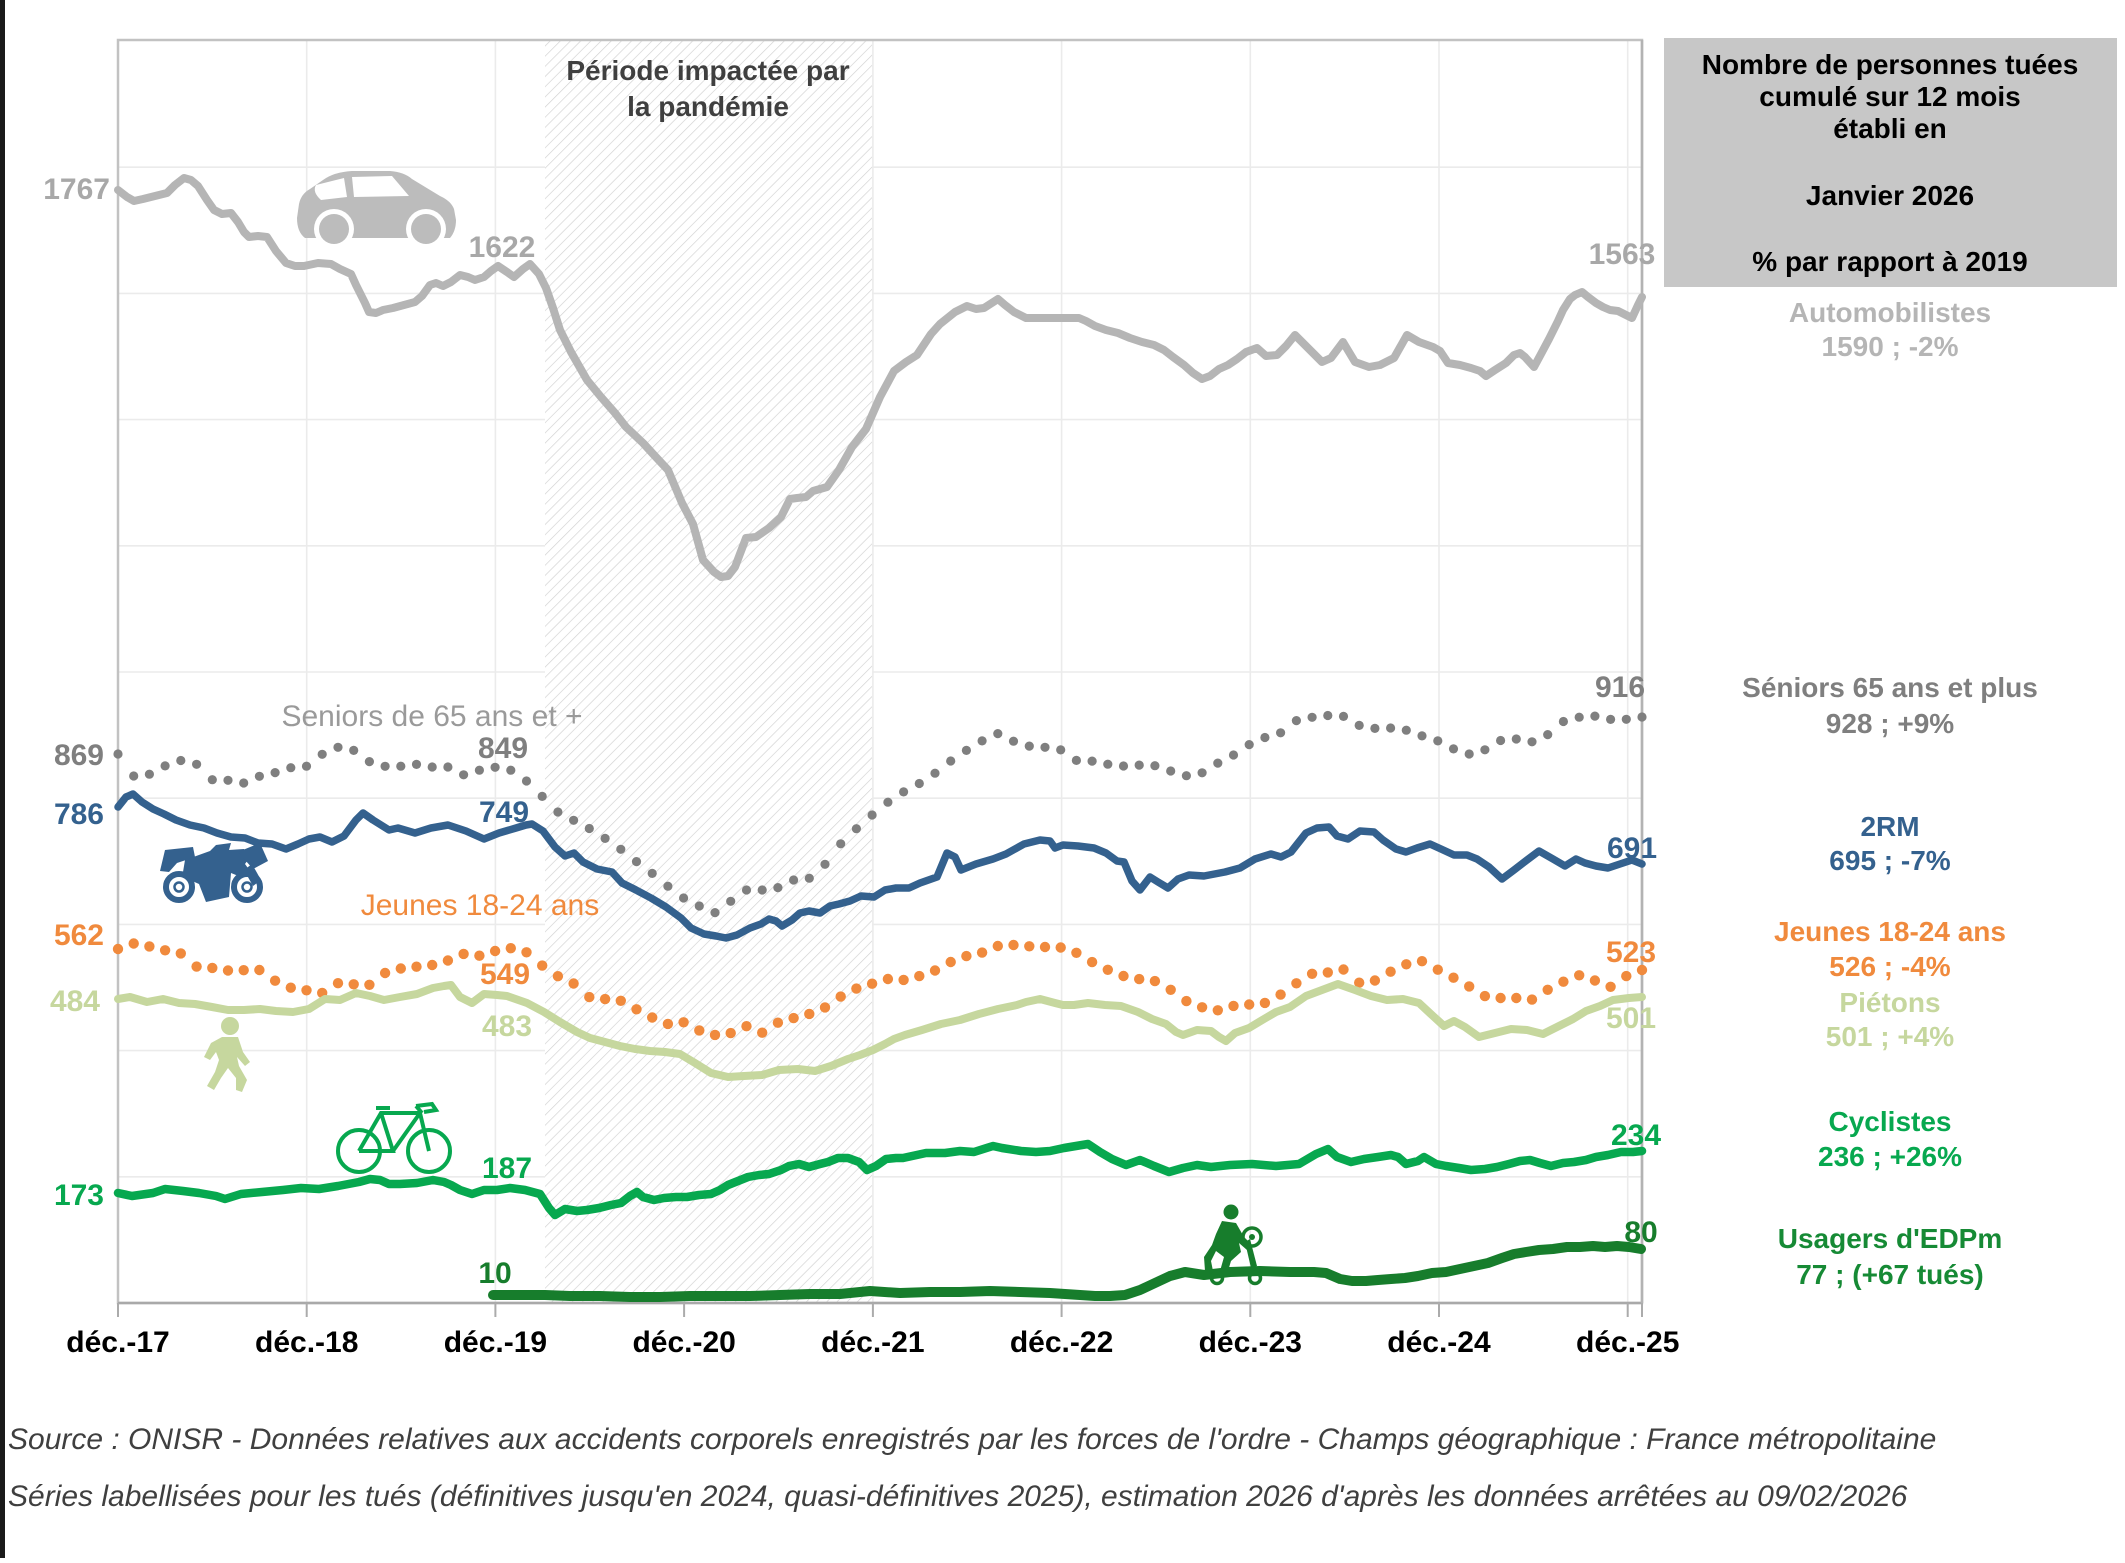 Image resolution: width=2125 pixels, height=1563 pixels. What do you see at coordinates (1631, 1018) in the screenshot?
I see `svg-text: 501` at bounding box center [1631, 1018].